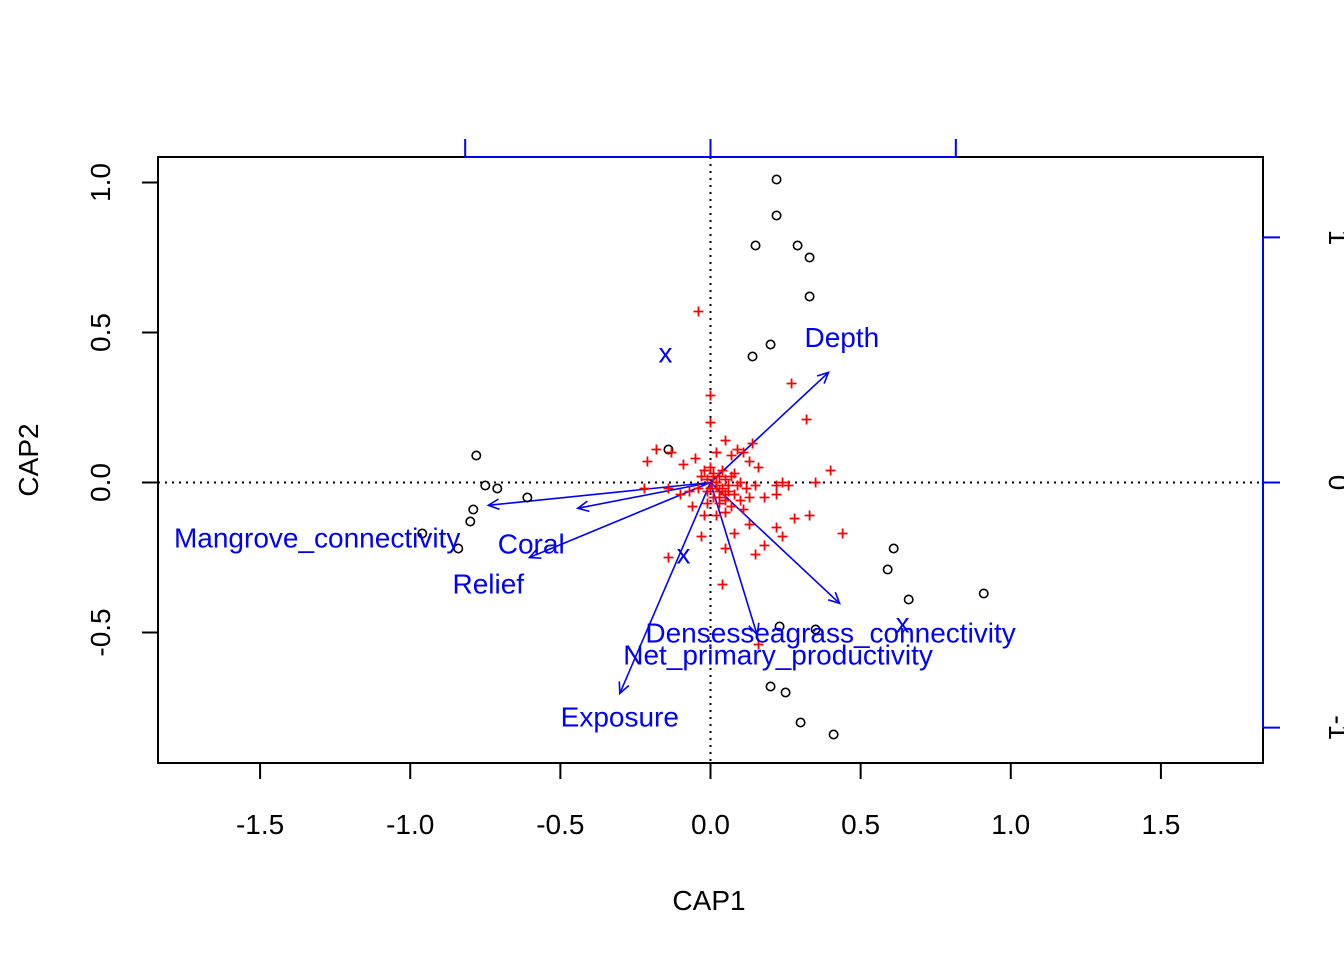  What do you see at coordinates (830, 632) in the screenshot?
I see `biplot-arrow-label: Densesseagrass_connectivity` at bounding box center [830, 632].